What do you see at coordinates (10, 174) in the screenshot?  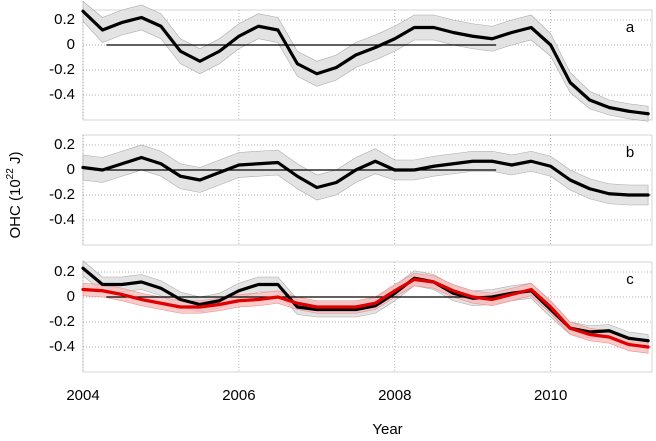 I see `y-axis-label-sup: 22` at bounding box center [10, 174].